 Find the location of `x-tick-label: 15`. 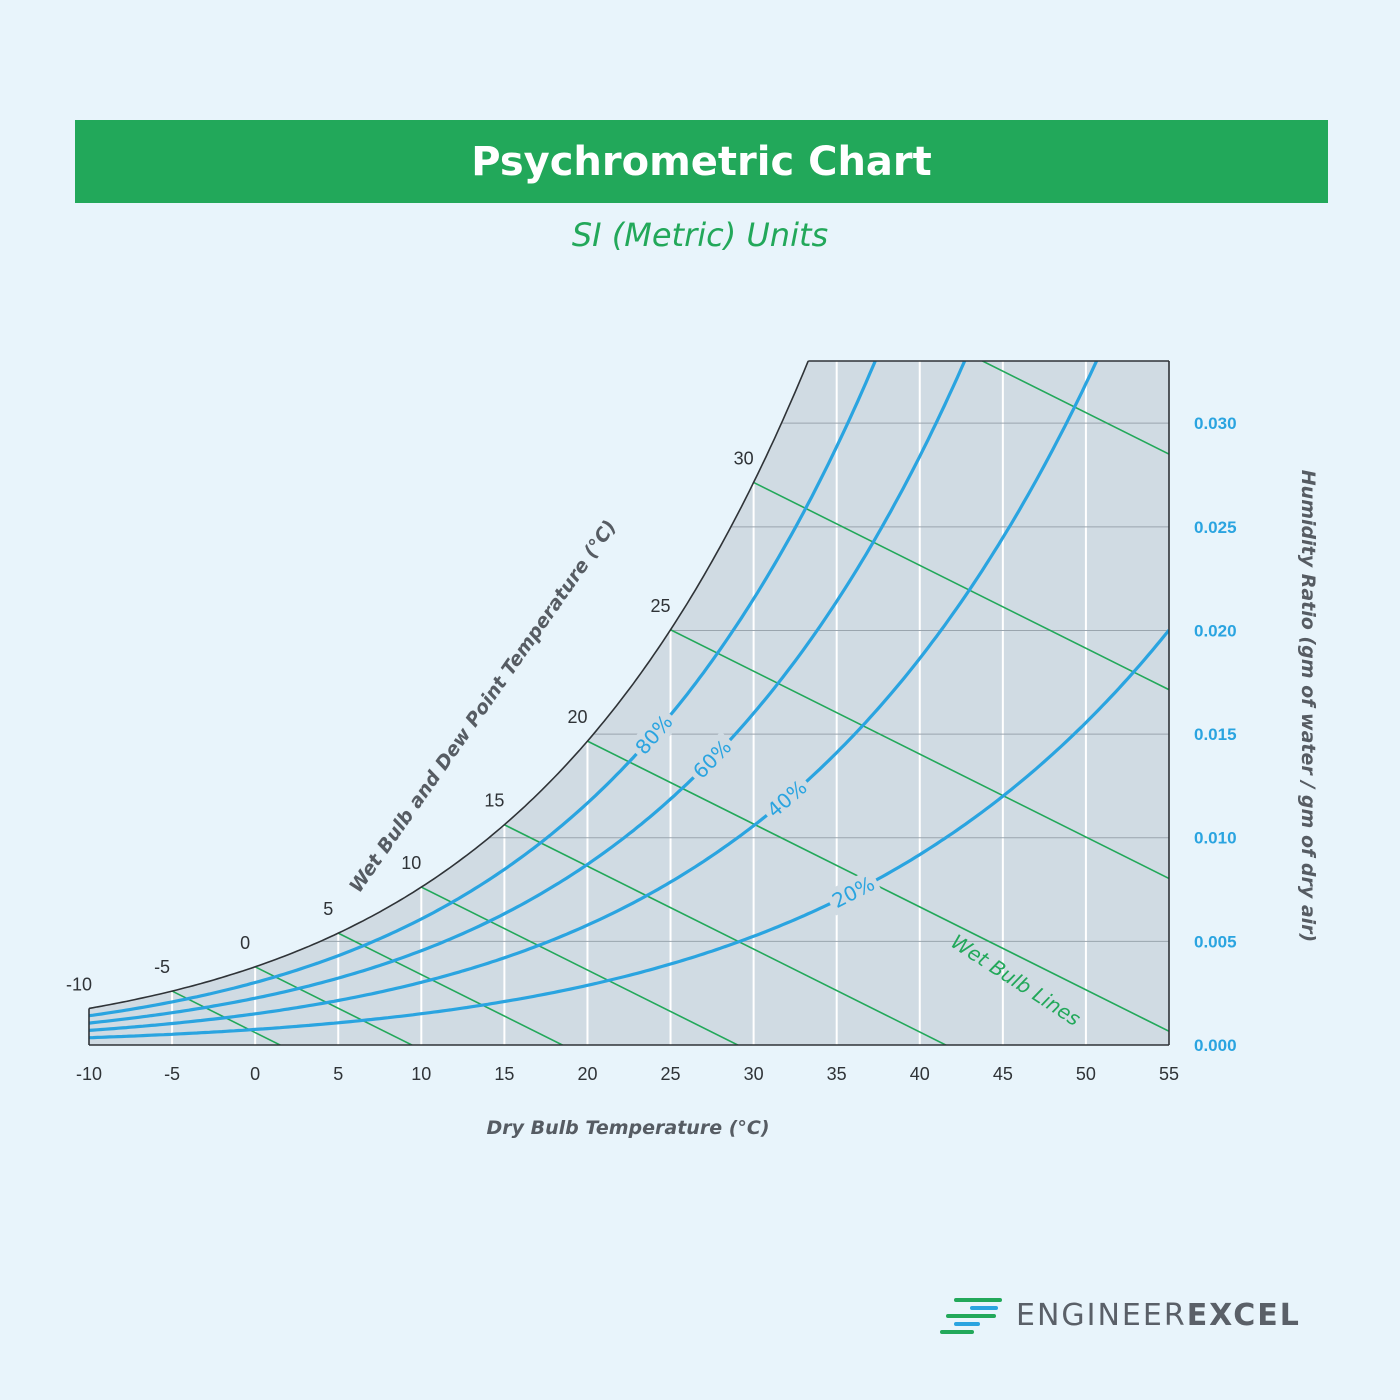

x-tick-label: 15 is located at coordinates (504, 1074).